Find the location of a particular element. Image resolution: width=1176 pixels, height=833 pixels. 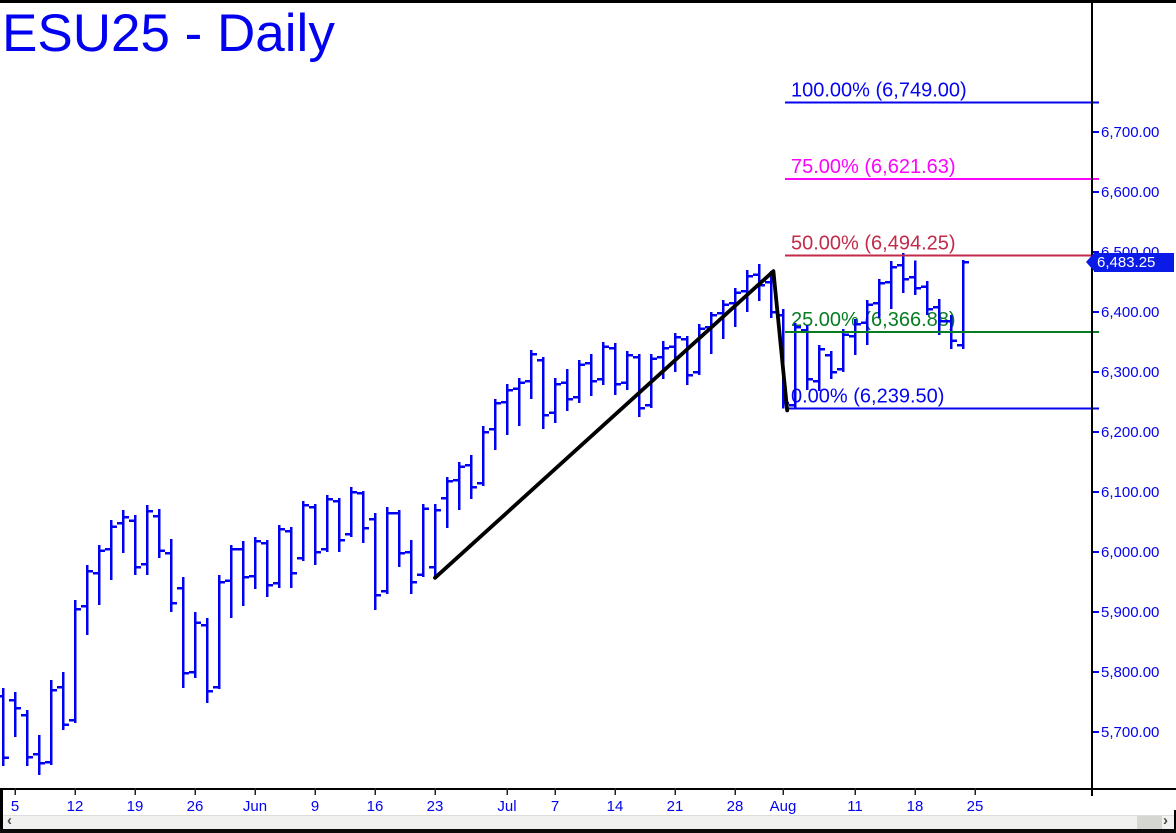

date-tick-label: 14 is located at coordinates (615, 806).